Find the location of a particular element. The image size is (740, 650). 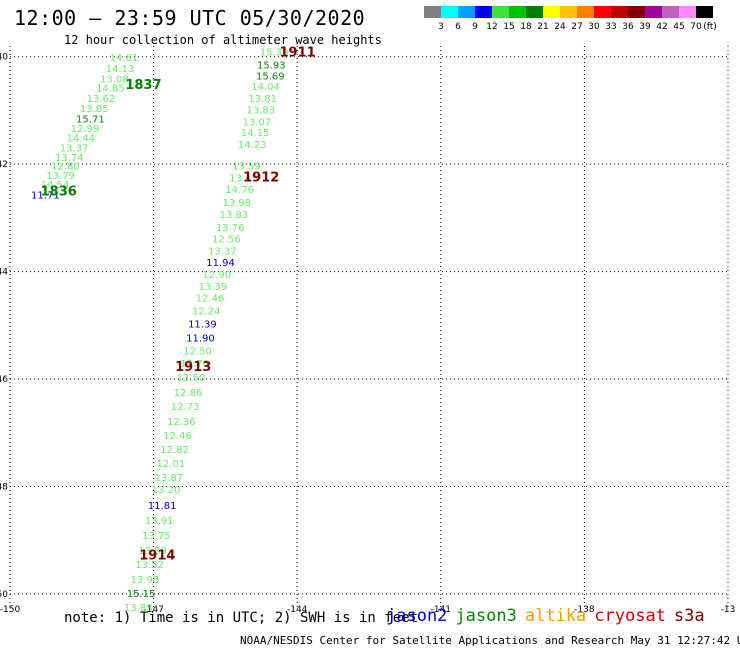

wave-height-value: 13.91 is located at coordinates (159, 521).